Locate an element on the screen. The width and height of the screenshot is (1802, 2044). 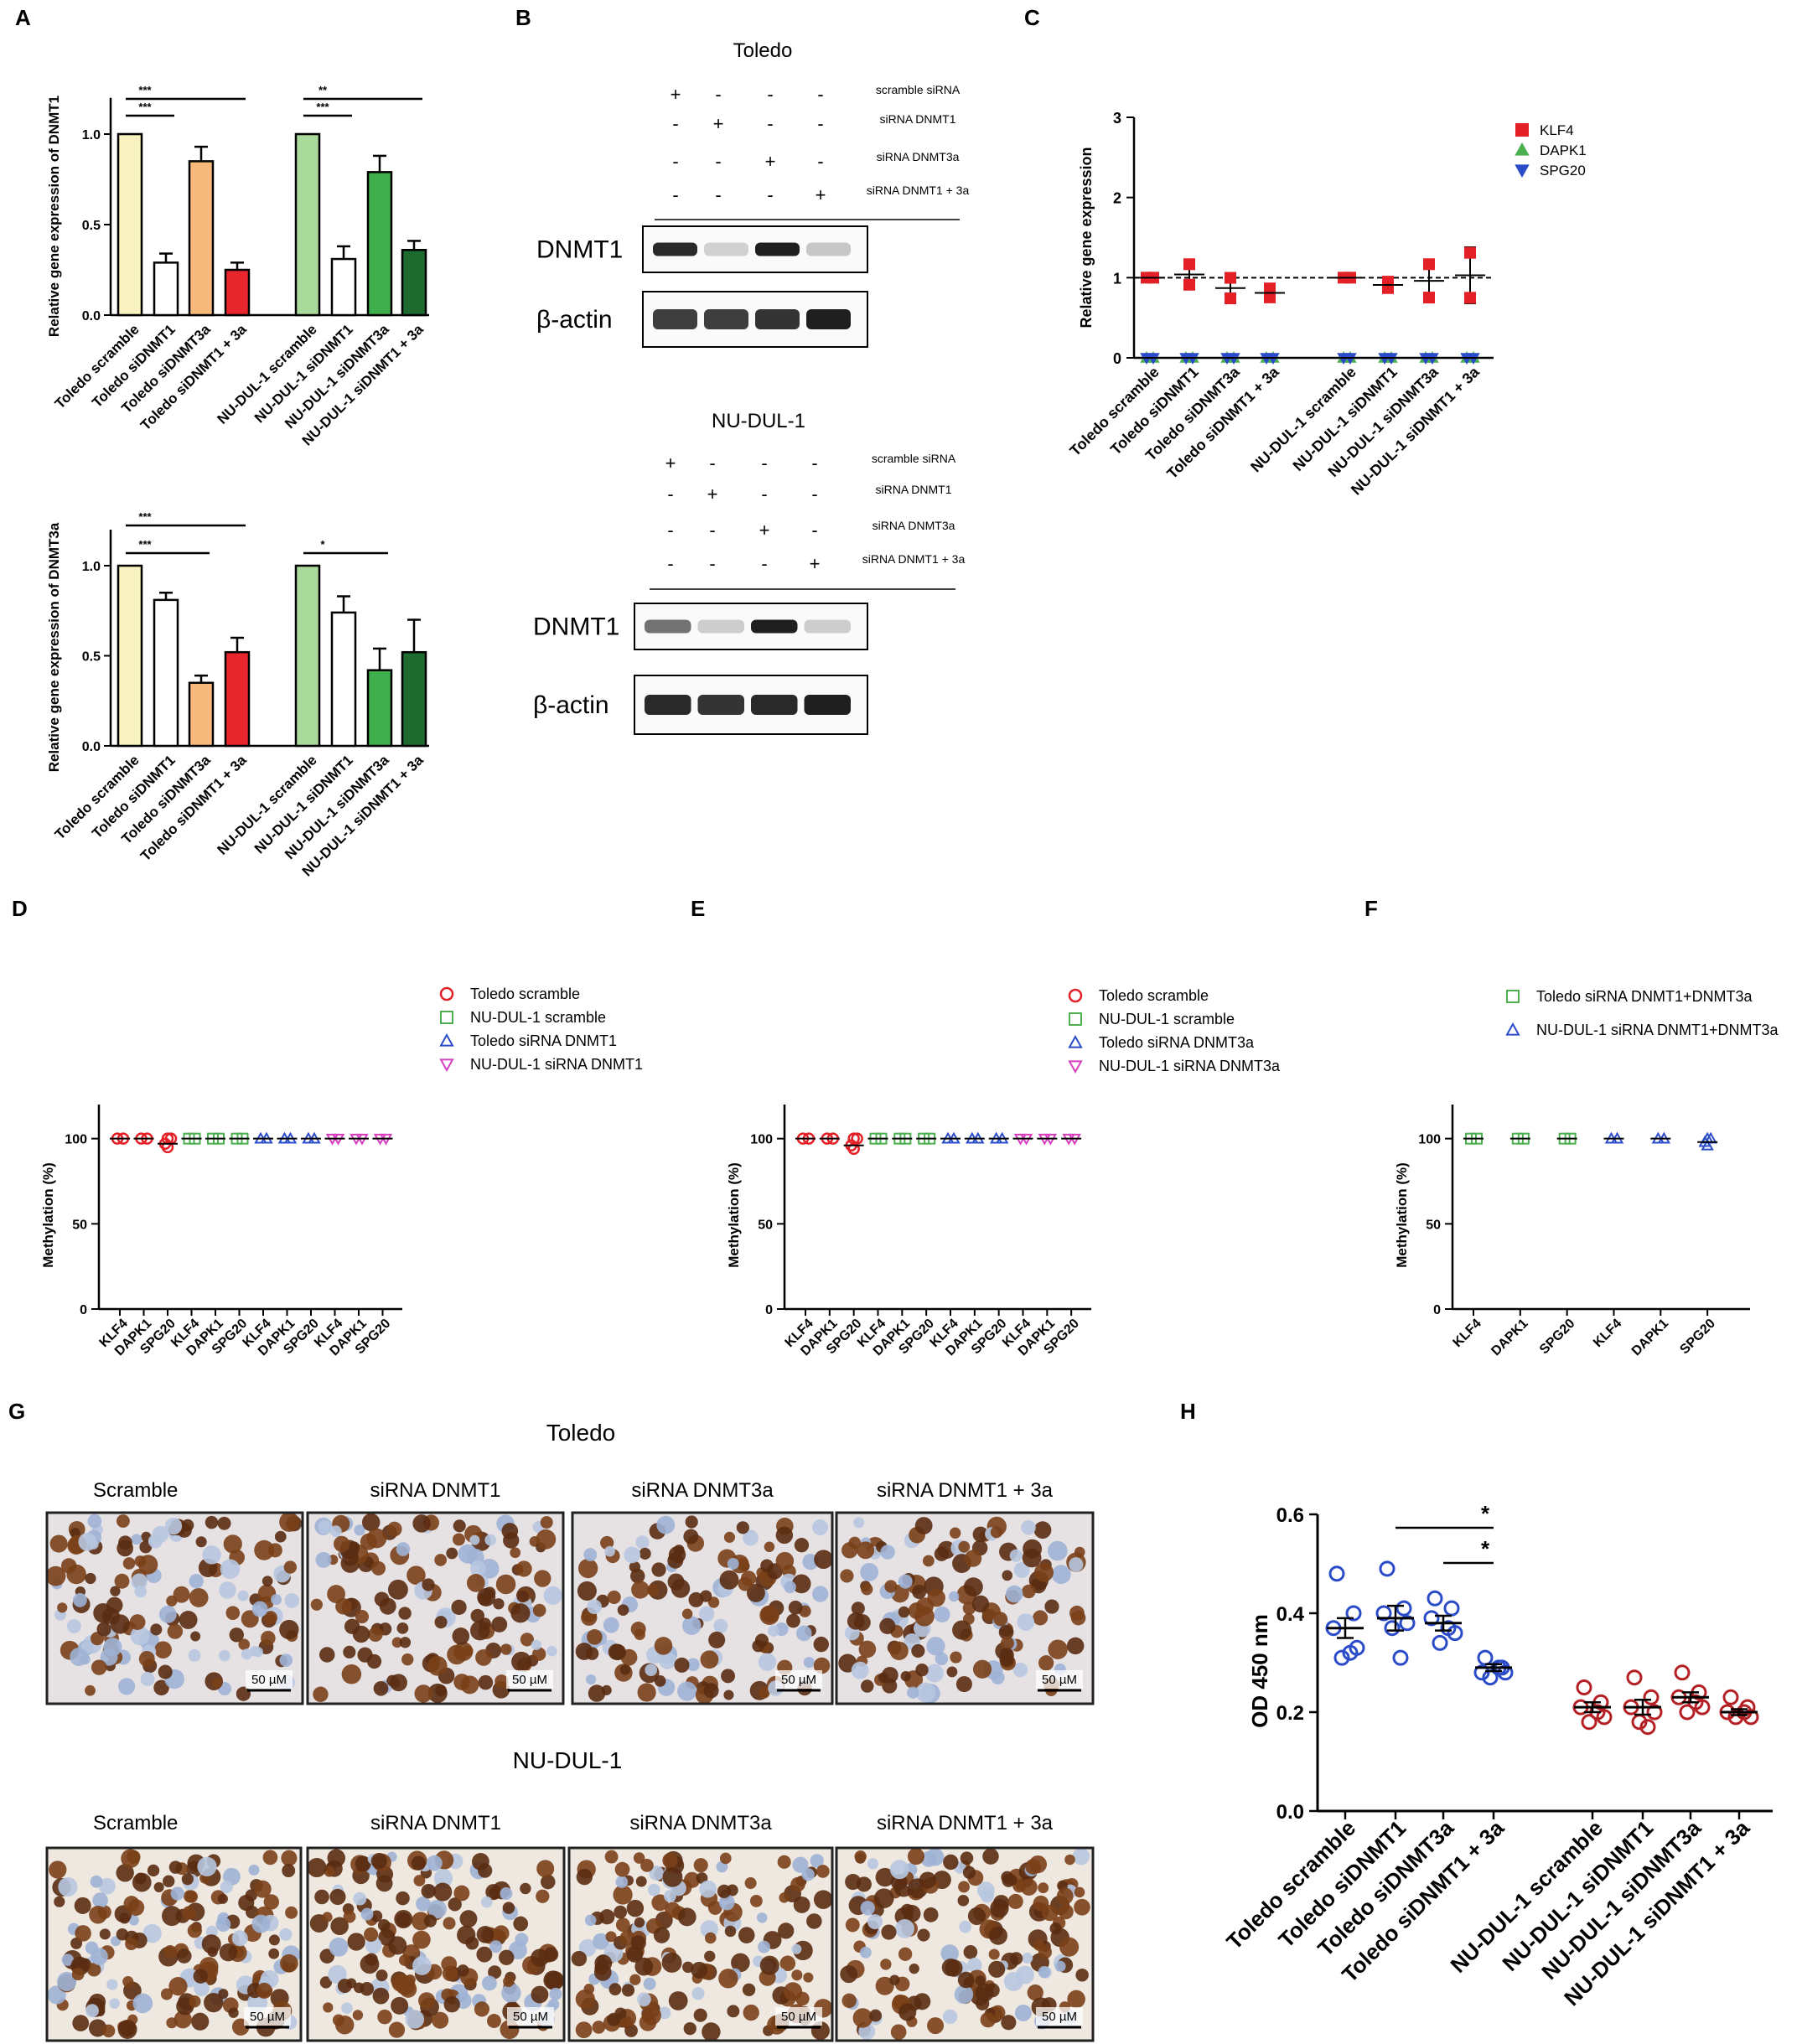
blot-title: NU-DUL-1 is located at coordinates (758, 421).